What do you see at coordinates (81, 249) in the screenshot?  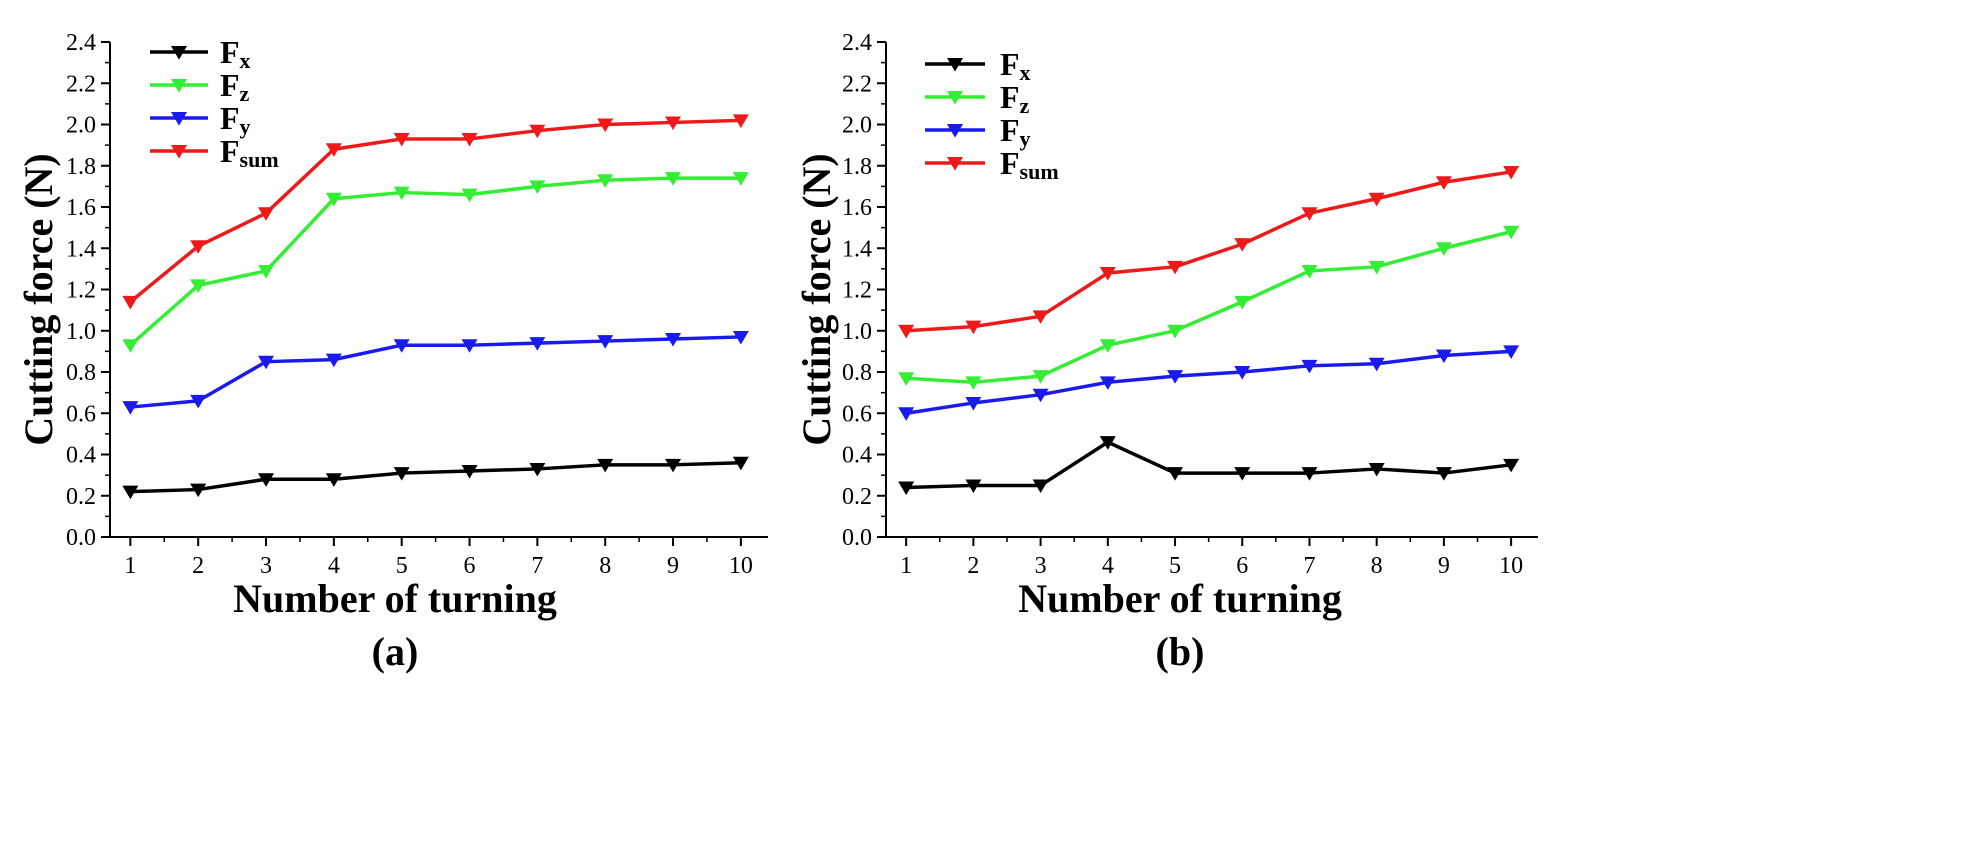 I see `y-tick-label: 1.4` at bounding box center [81, 249].